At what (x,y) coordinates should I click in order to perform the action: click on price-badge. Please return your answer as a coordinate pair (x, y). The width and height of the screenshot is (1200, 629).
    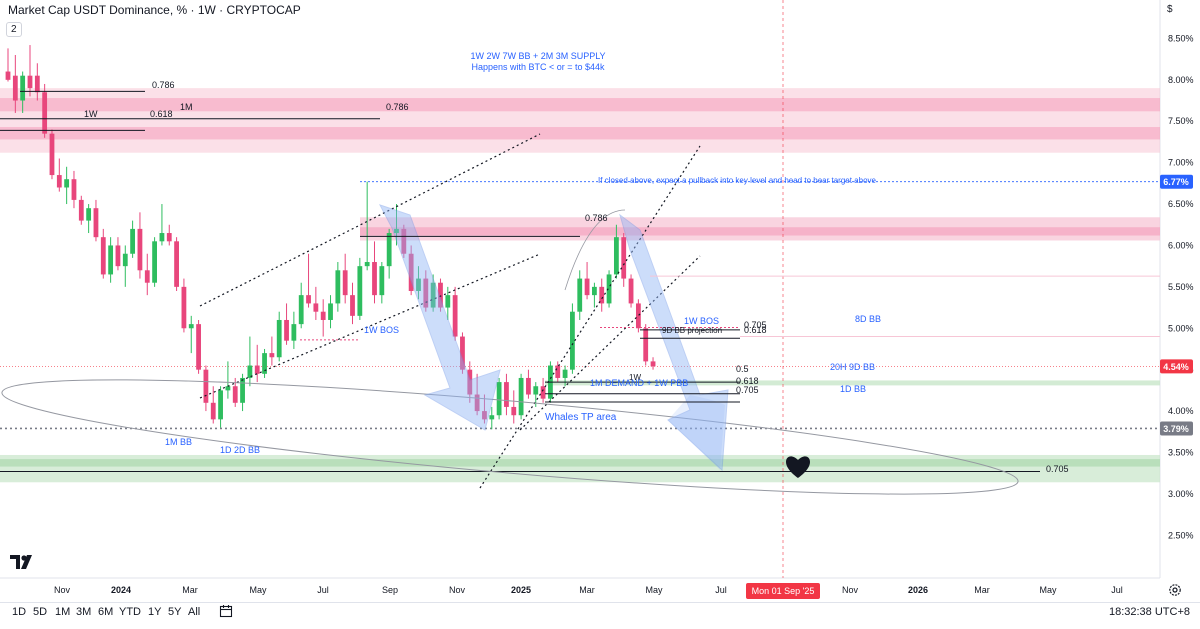
    Looking at the image, I should click on (1176, 366).